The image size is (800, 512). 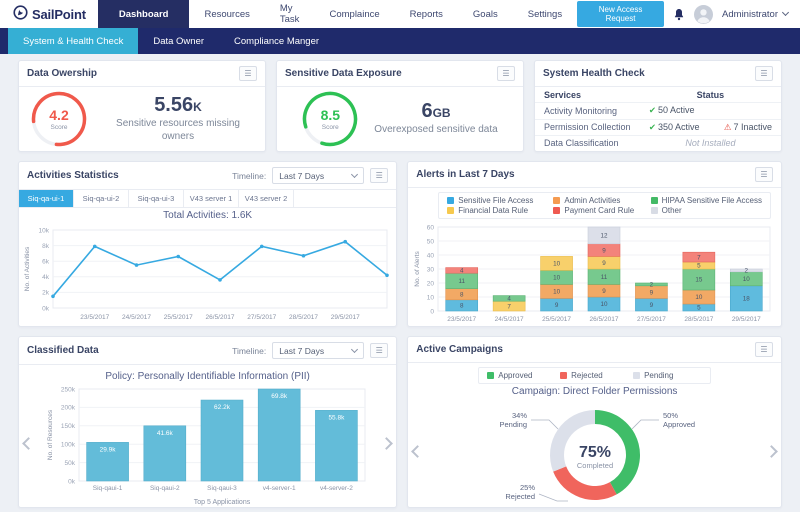 I want to click on logo-text: SailPoint, so click(x=59, y=14).